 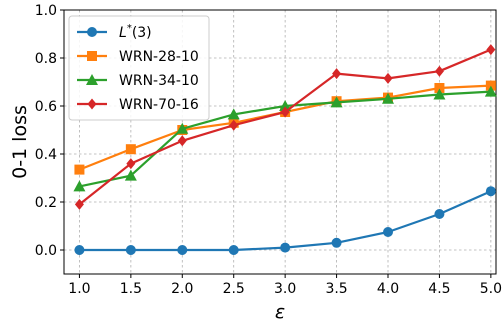 I want to click on x-tick-label: 4.5, so click(x=439, y=289).